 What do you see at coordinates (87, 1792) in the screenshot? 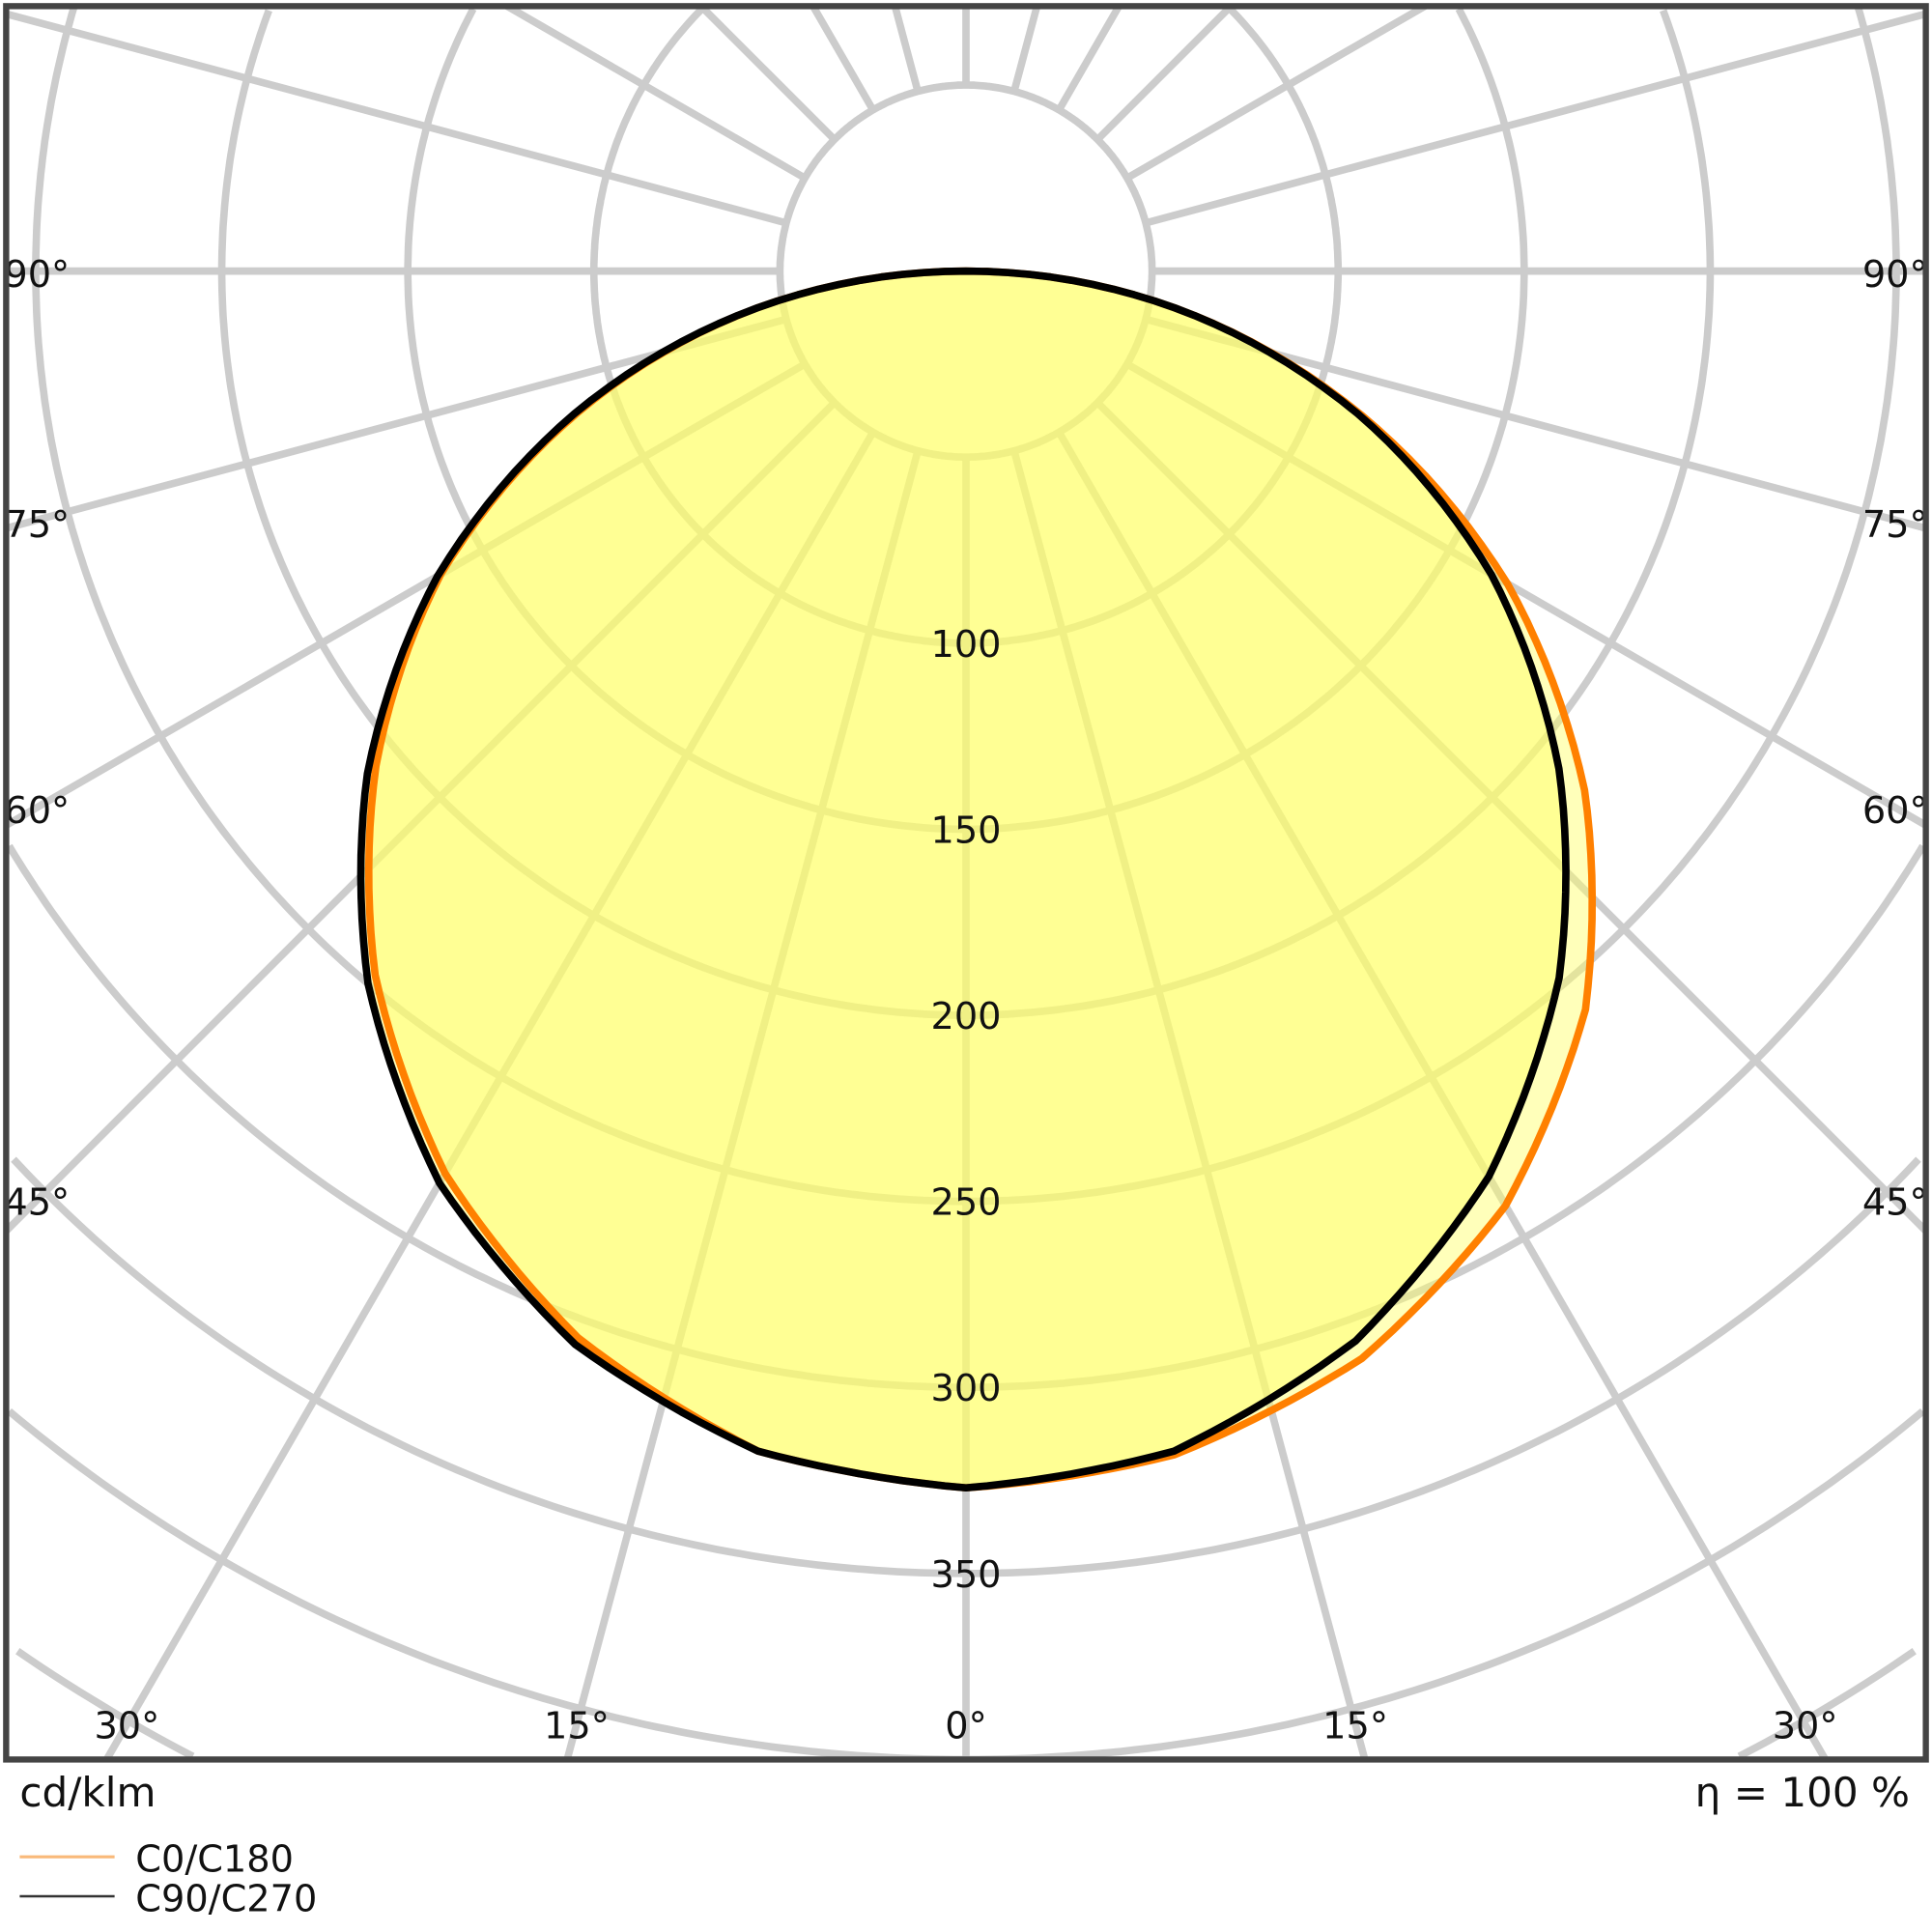
I see `unit-label: cd/klm` at bounding box center [87, 1792].